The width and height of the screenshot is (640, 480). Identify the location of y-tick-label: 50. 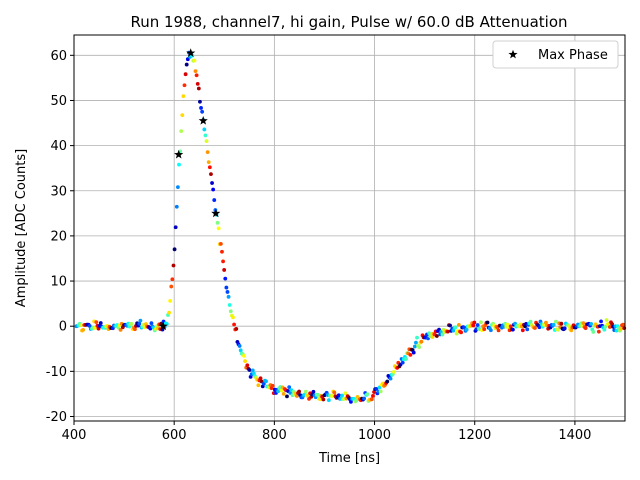
(58, 101).